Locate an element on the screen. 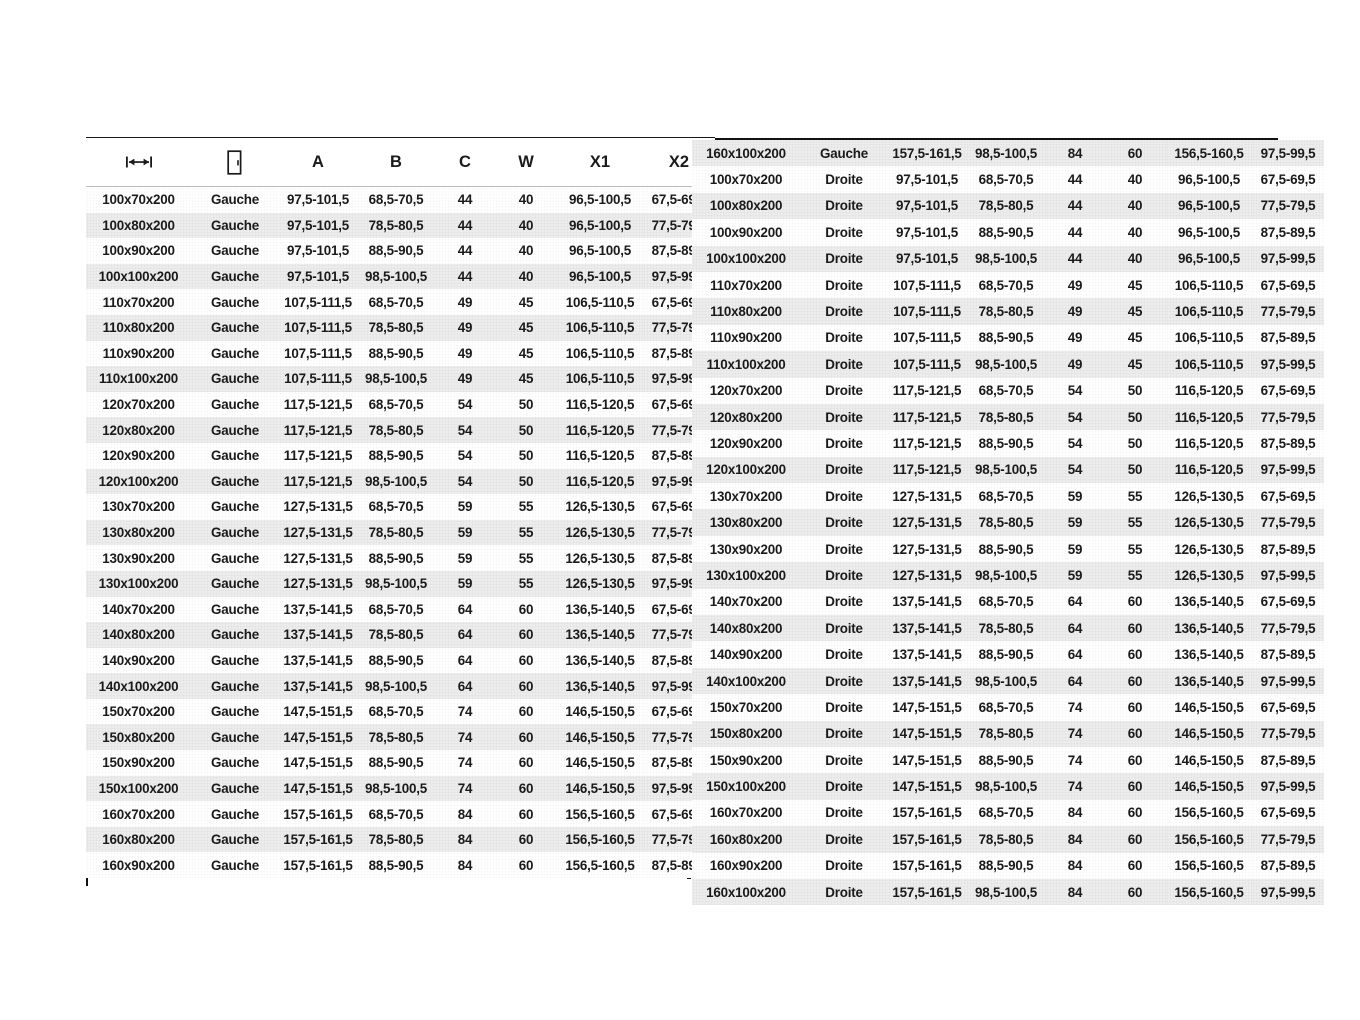  cell-b: 78,5-80,5 is located at coordinates (1006, 628).